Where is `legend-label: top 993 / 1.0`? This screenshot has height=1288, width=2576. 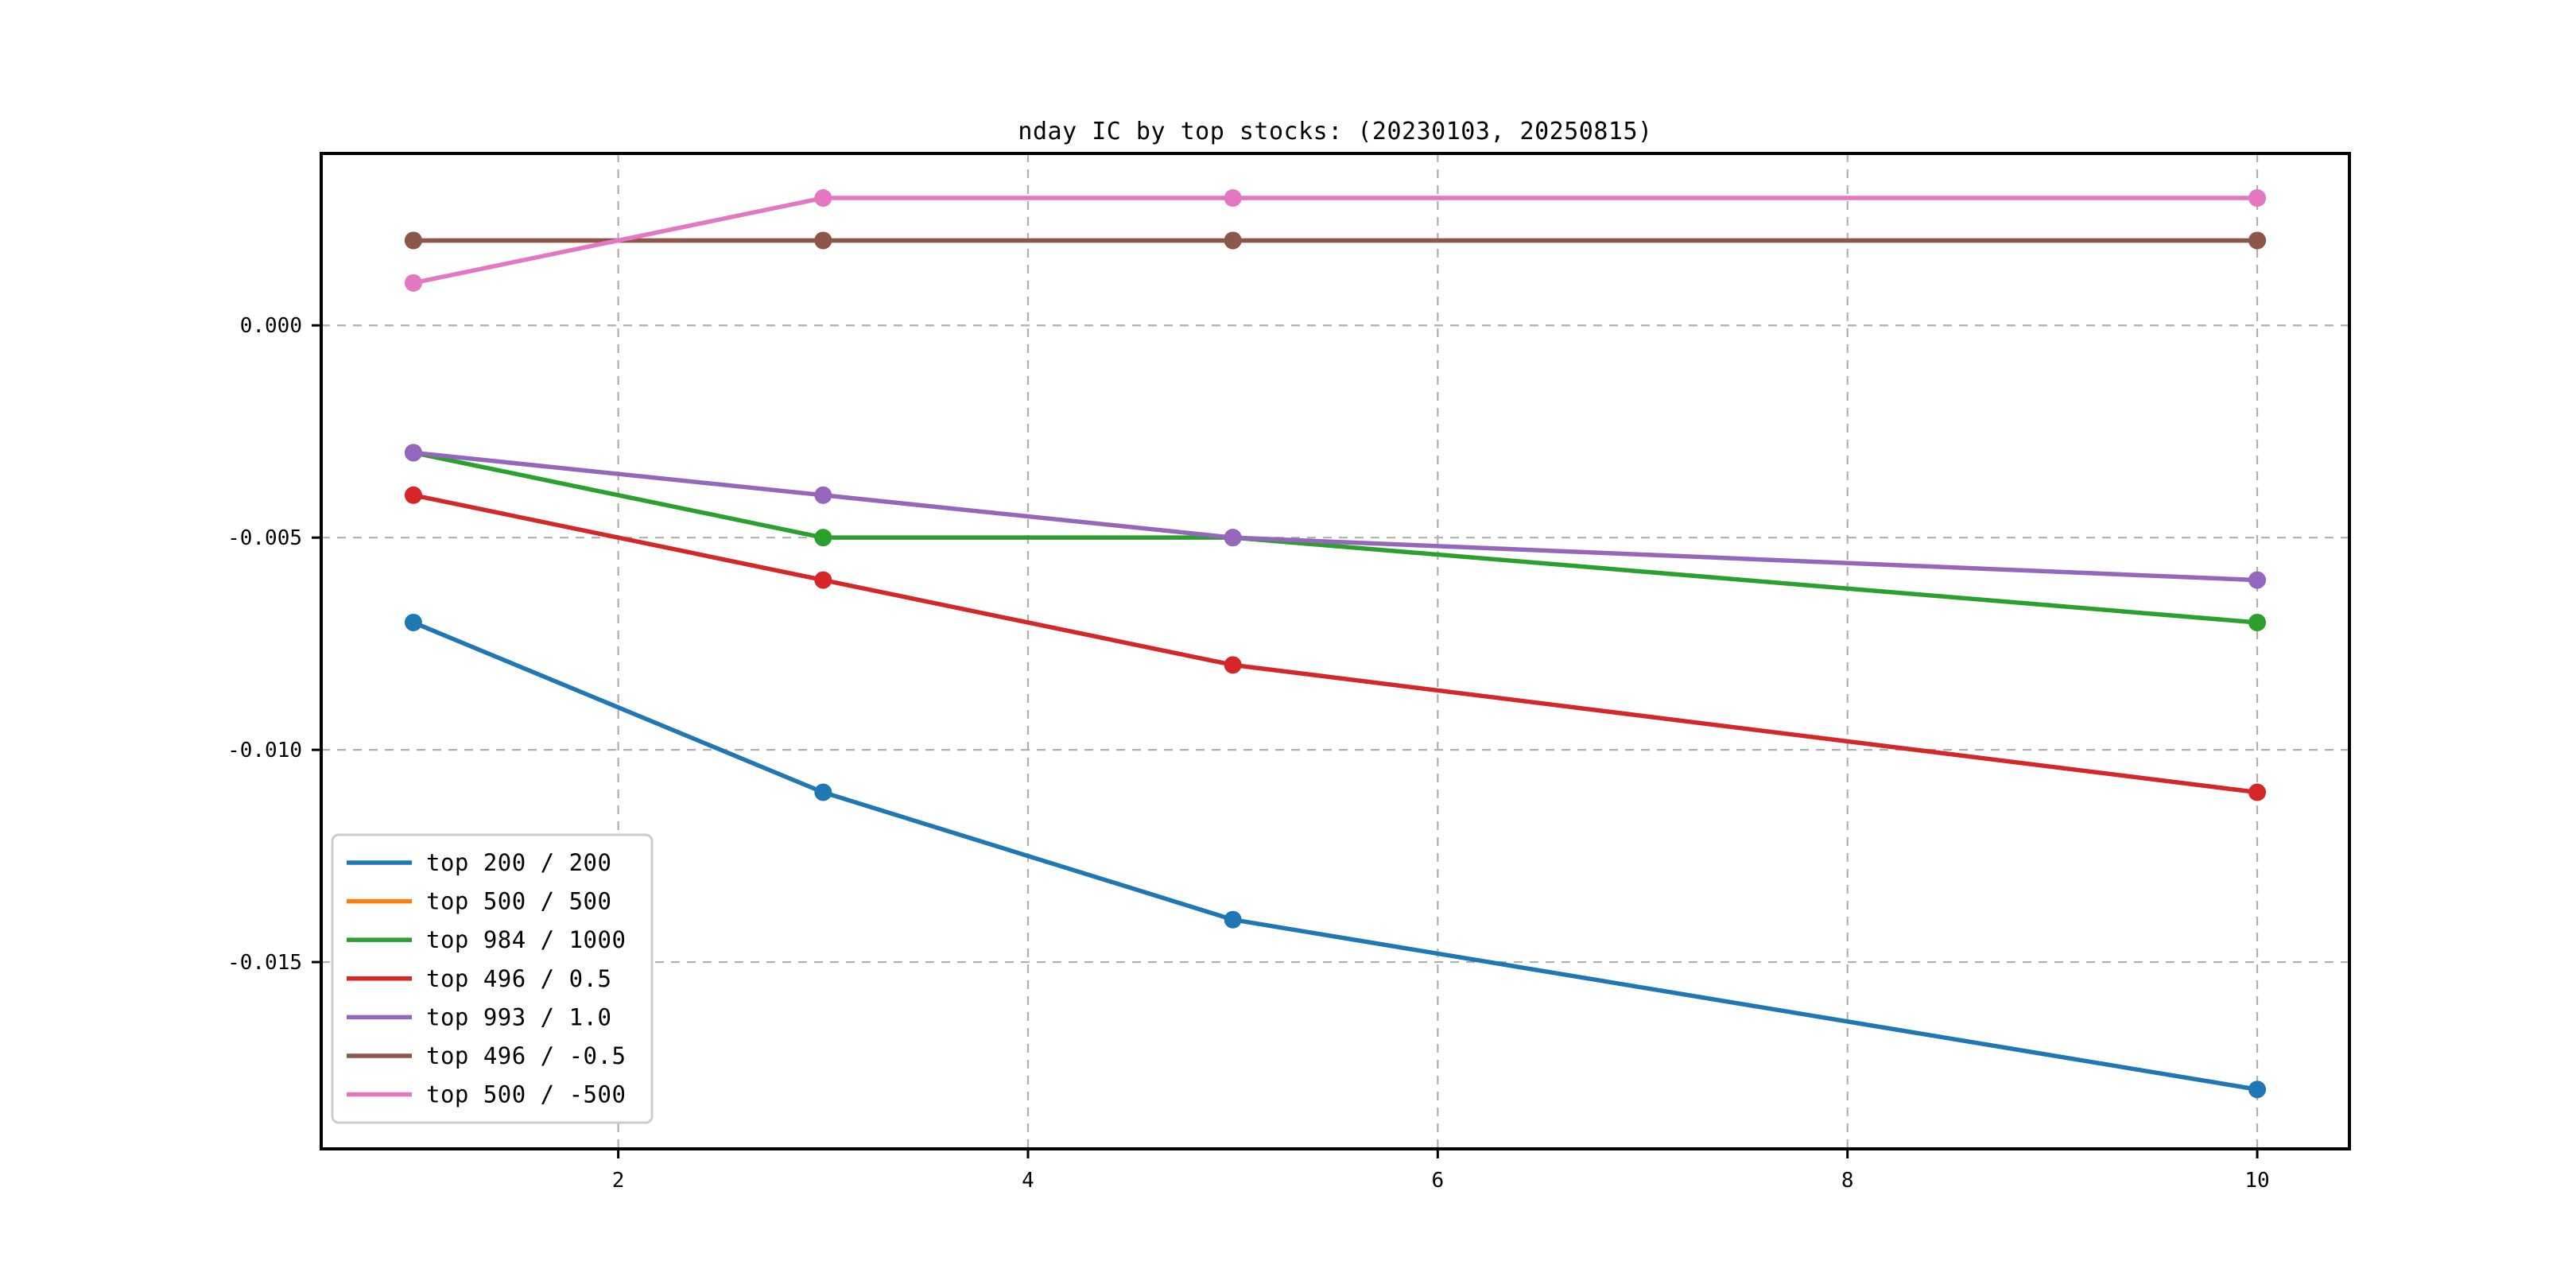
legend-label: top 993 / 1.0 is located at coordinates (519, 1016).